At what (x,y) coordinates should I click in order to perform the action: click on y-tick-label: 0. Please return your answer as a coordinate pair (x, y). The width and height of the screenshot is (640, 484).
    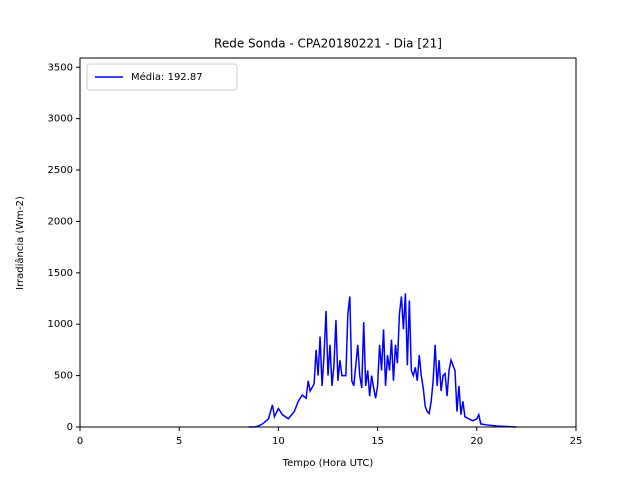
    Looking at the image, I should click on (70, 427).